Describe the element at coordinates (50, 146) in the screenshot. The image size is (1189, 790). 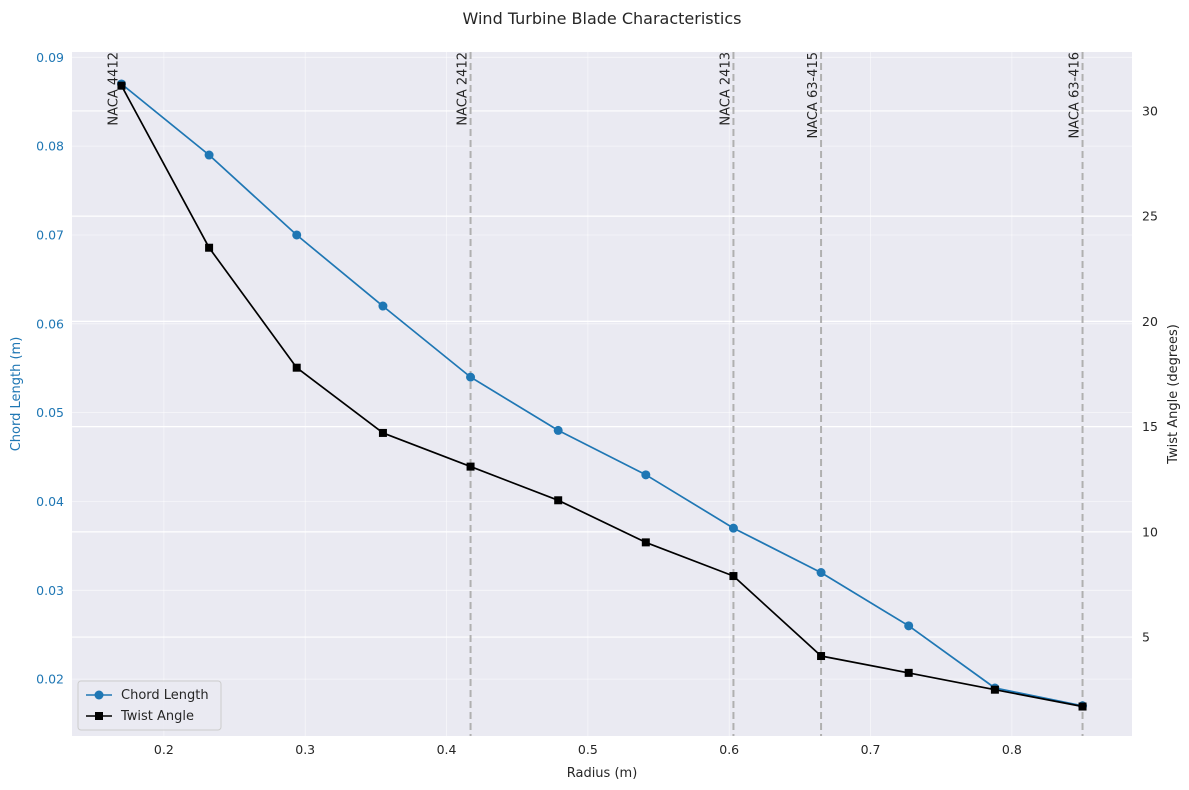
I see `y-left-tick-label: 0.08` at that location.